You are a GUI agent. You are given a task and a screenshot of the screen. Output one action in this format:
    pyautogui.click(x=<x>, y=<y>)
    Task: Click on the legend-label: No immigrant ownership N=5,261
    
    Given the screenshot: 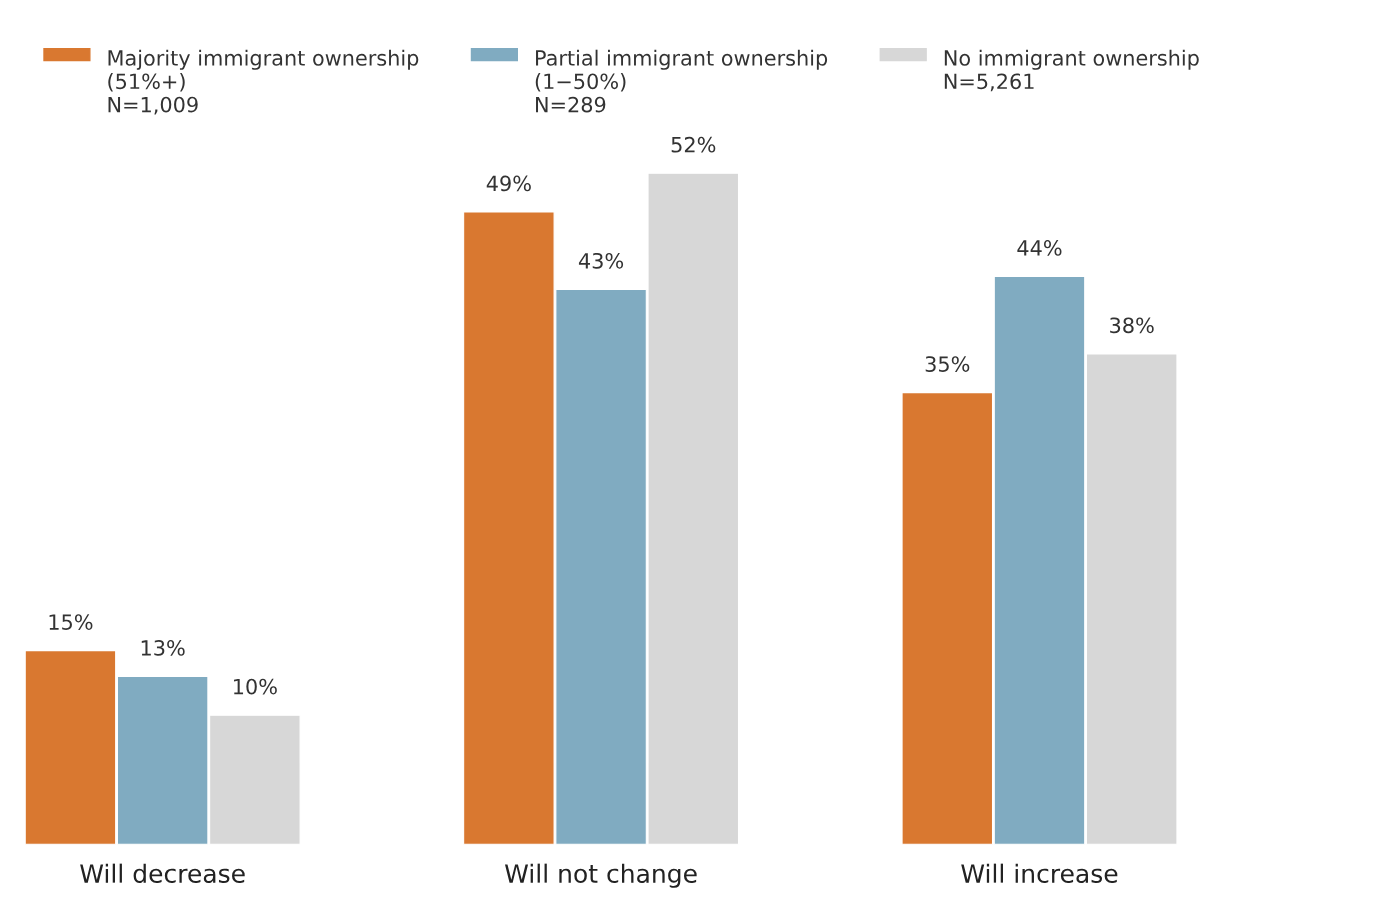 What is the action you would take?
    pyautogui.click(x=1071, y=70)
    